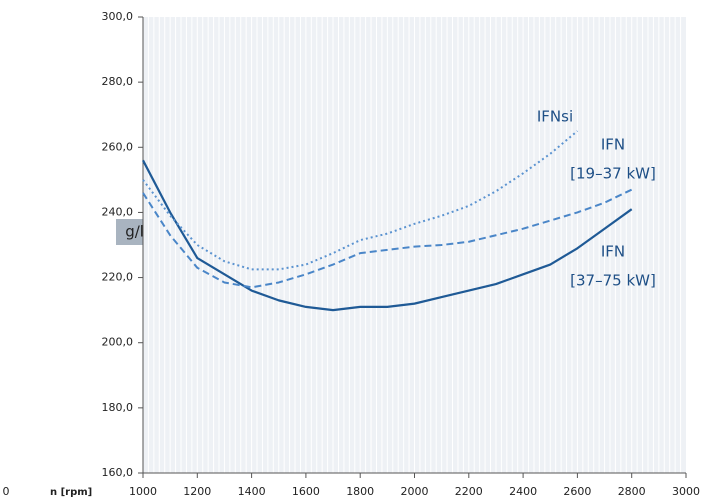  What do you see at coordinates (143, 491) in the screenshot?
I see `x-tick-label: 1000` at bounding box center [143, 491].